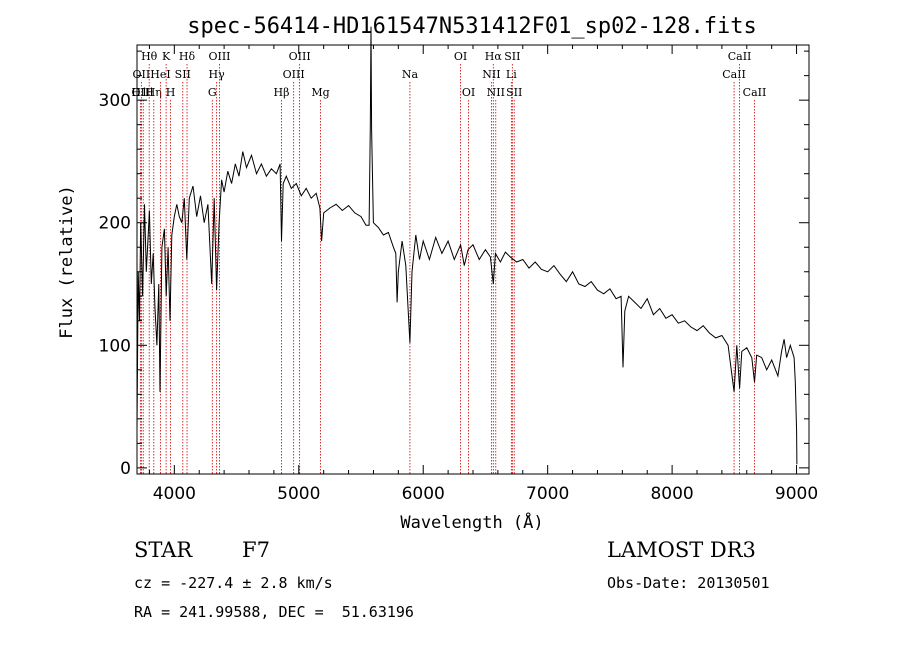 The image size is (900, 653). What do you see at coordinates (688, 583) in the screenshot?
I see `observation-date: Obs-Date: 20130501` at bounding box center [688, 583].